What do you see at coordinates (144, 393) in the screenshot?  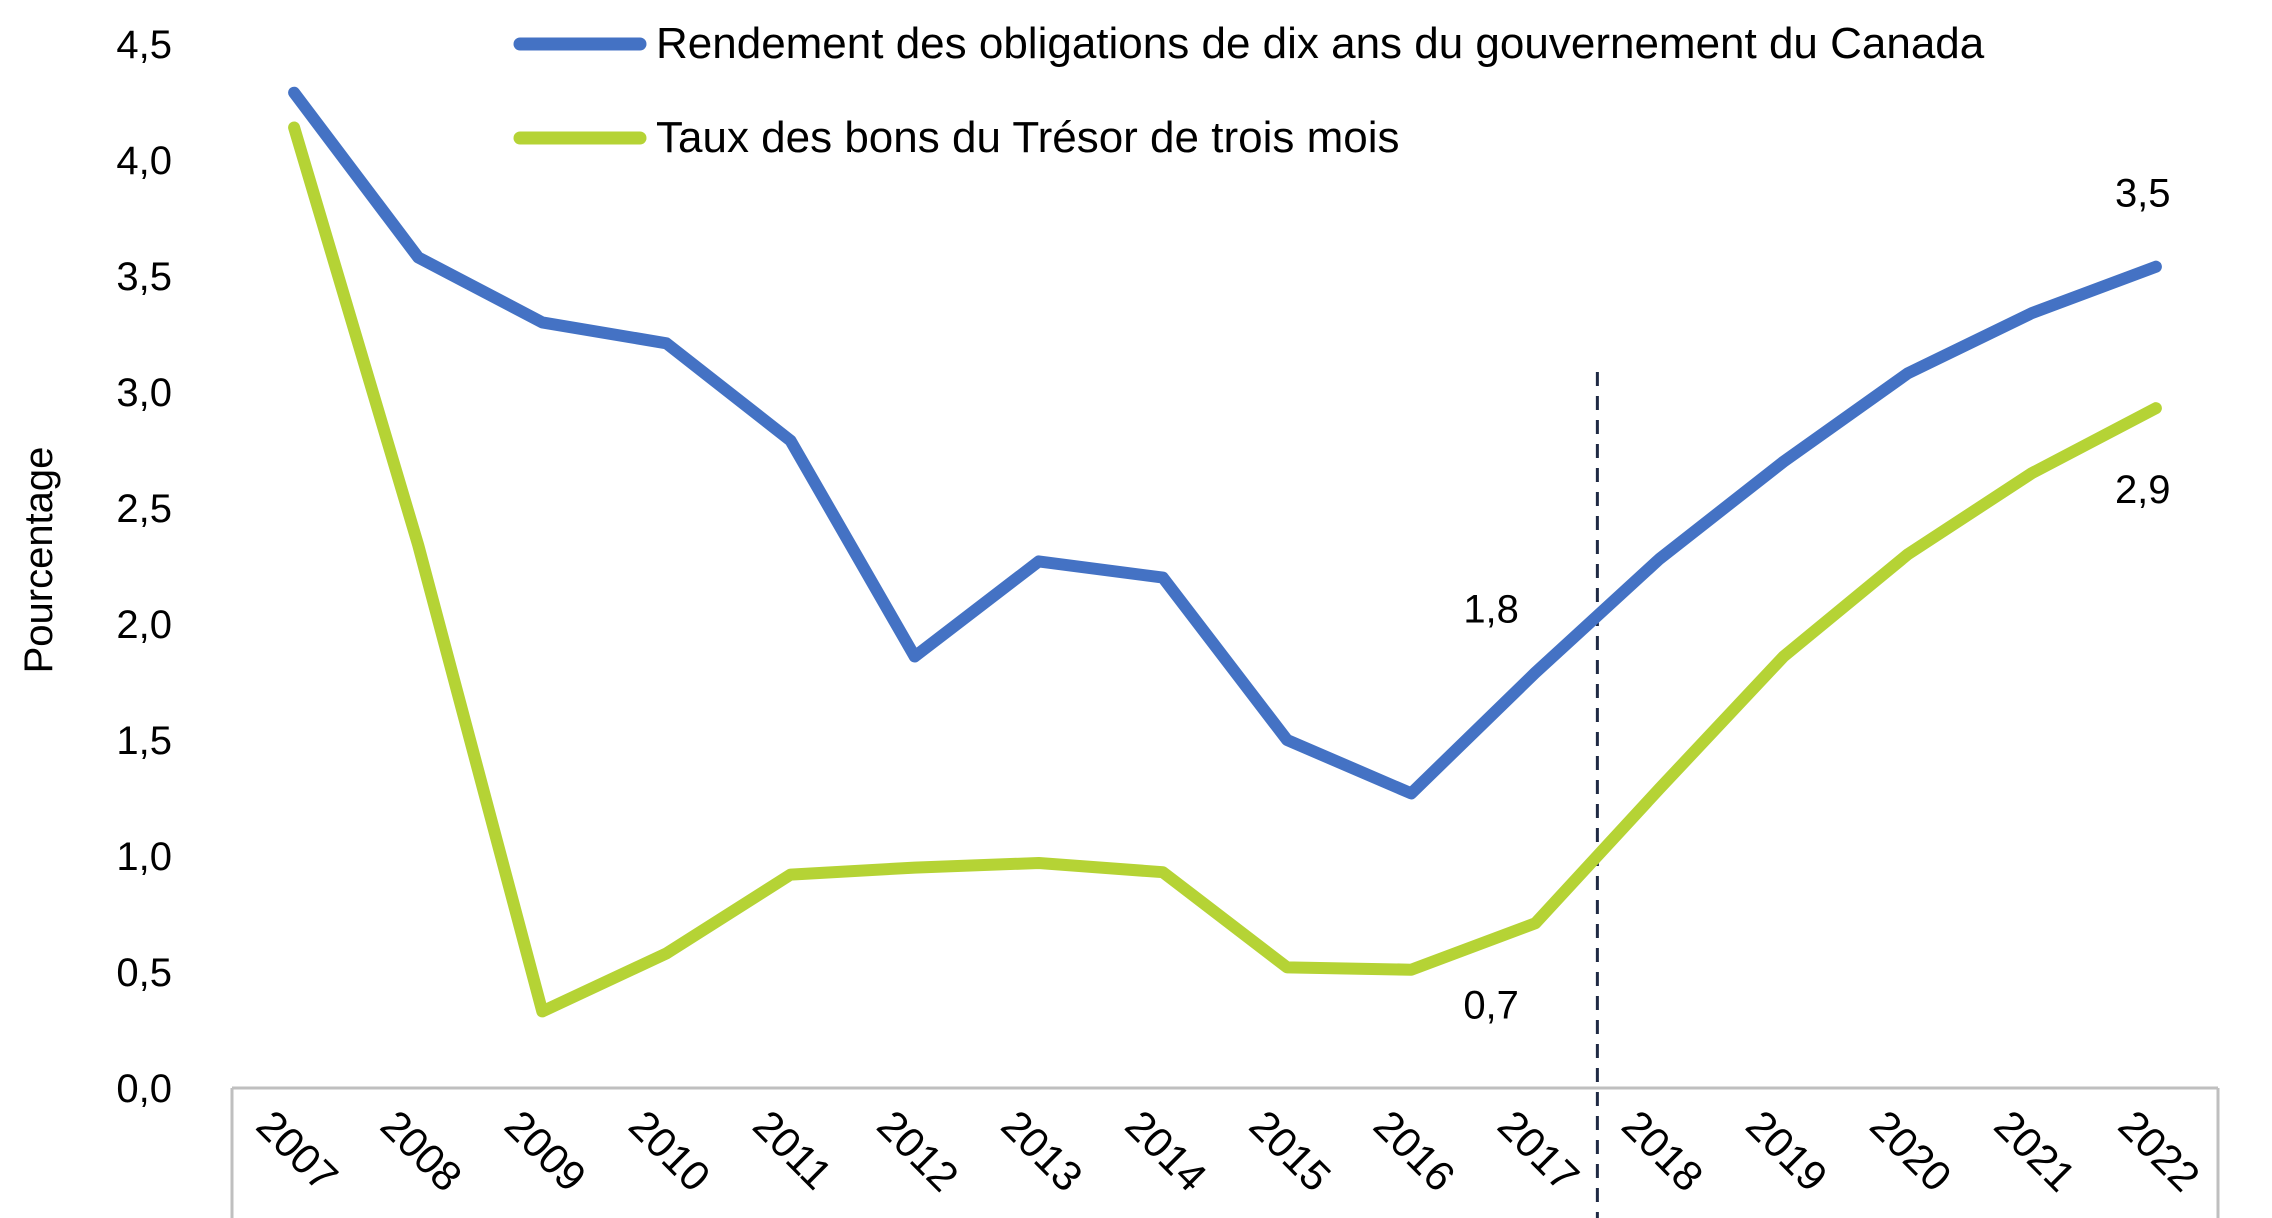 I see `y-tick-label: 3,0` at bounding box center [144, 393].